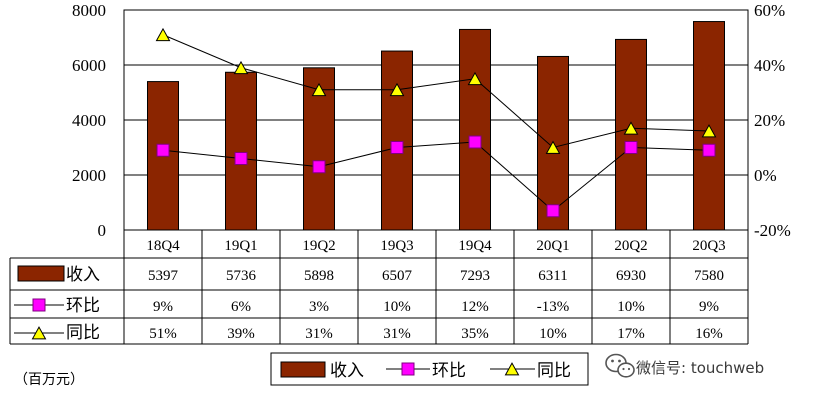 The width and height of the screenshot is (814, 402). What do you see at coordinates (319, 307) in the screenshot?
I see `table-cell: 3%` at bounding box center [319, 307].